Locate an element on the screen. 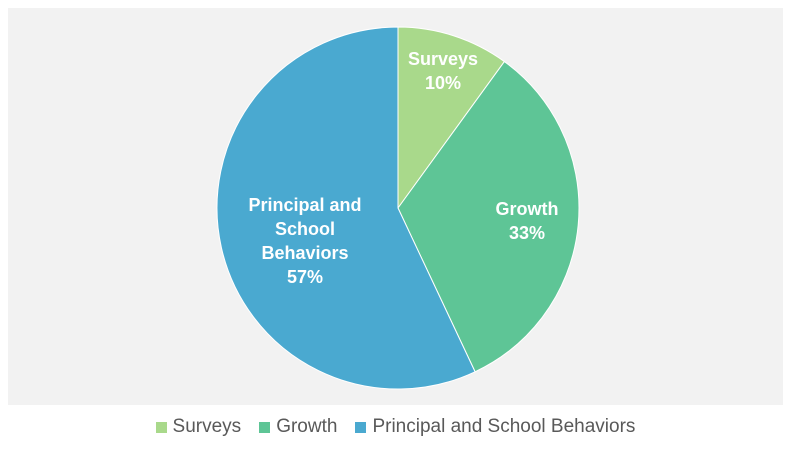 Image resolution: width=791 pixels, height=449 pixels. slice-label-principal-and-school-behaviors: Principal and School Behaviors 57% is located at coordinates (304, 241).